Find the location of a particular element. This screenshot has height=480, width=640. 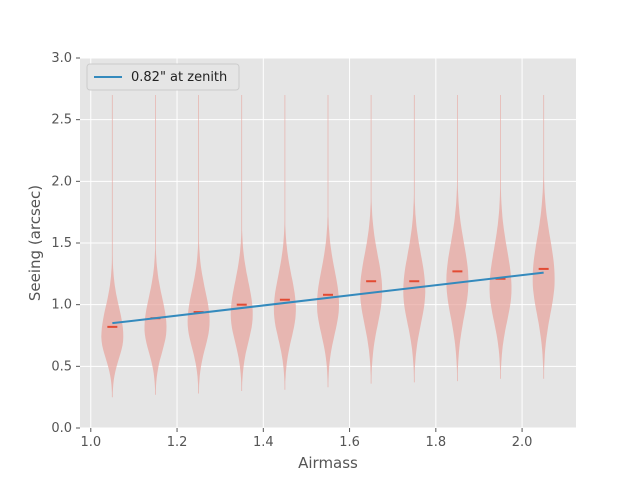

legend-fit-line-label: 0.82" at zenith is located at coordinates (179, 77).